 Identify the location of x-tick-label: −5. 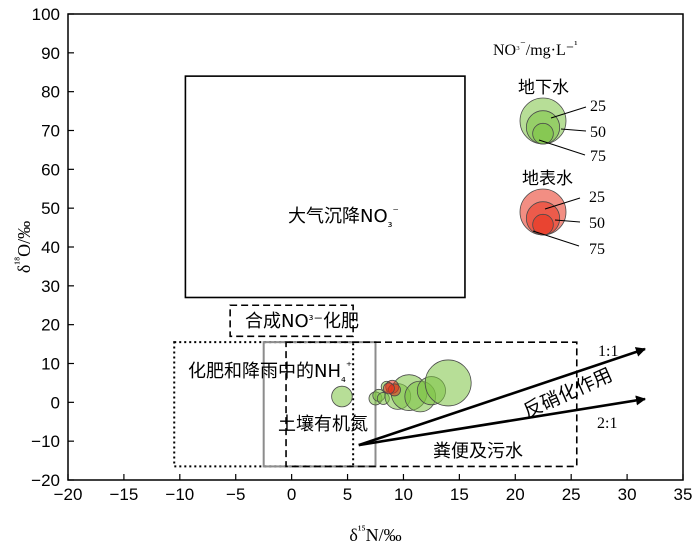
(235, 494).